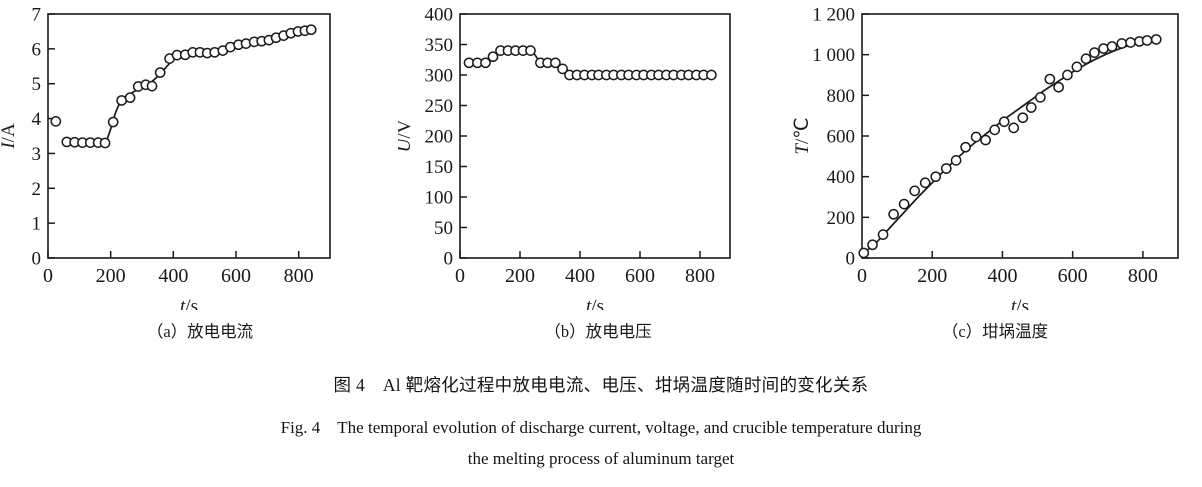  Describe the element at coordinates (443, 228) in the screenshot. I see `y-tick-label: 50` at that location.